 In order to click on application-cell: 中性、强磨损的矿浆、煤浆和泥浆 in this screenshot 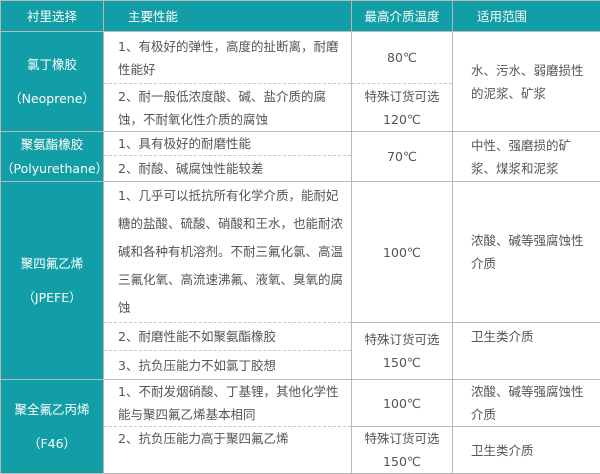, I will do `click(526, 157)`.